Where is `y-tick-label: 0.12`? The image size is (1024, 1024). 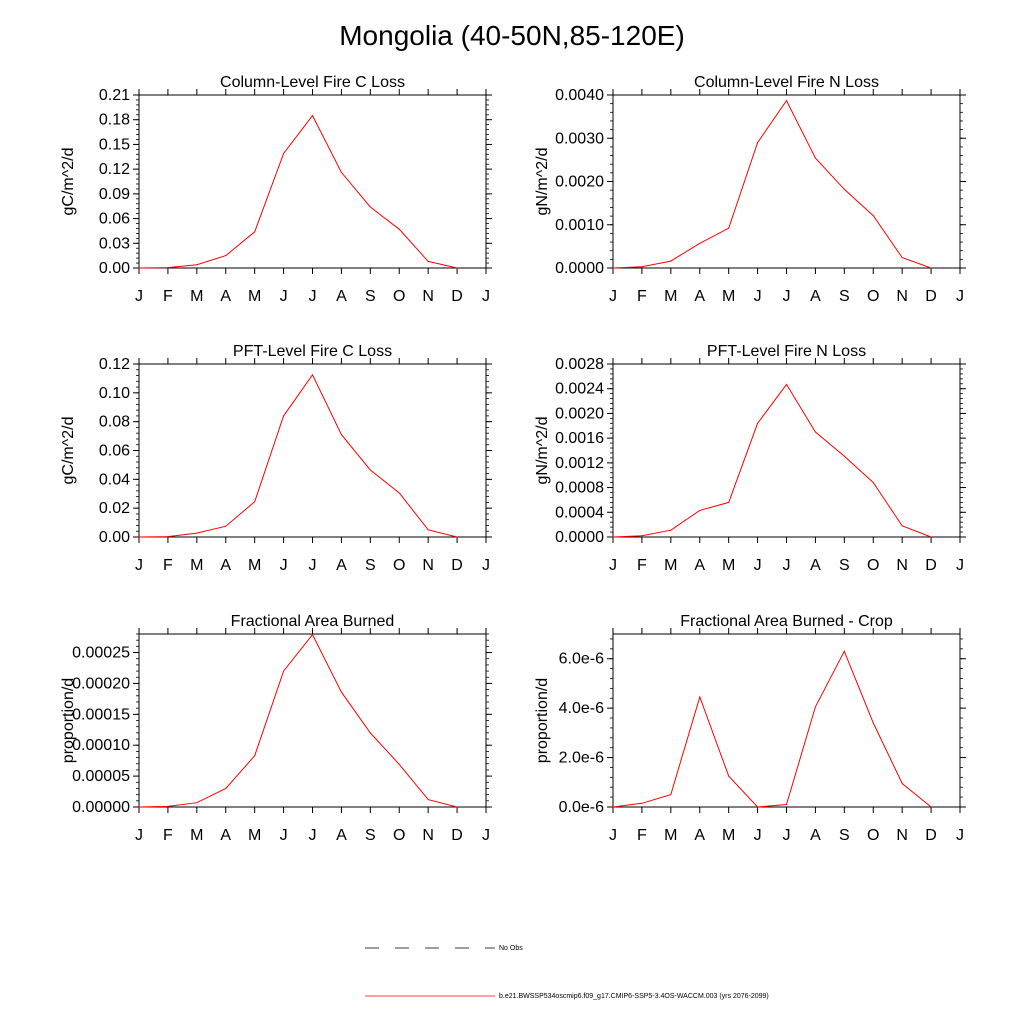 y-tick-label: 0.12 is located at coordinates (114, 169).